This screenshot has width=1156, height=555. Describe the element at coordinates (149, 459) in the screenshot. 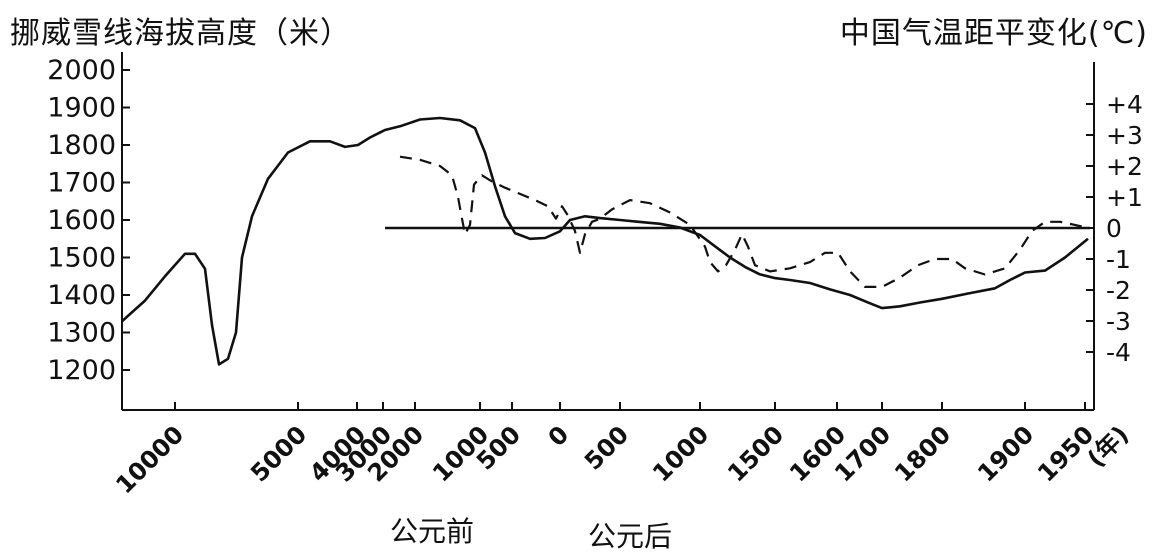

I see `x-tick-label: 10000` at that location.